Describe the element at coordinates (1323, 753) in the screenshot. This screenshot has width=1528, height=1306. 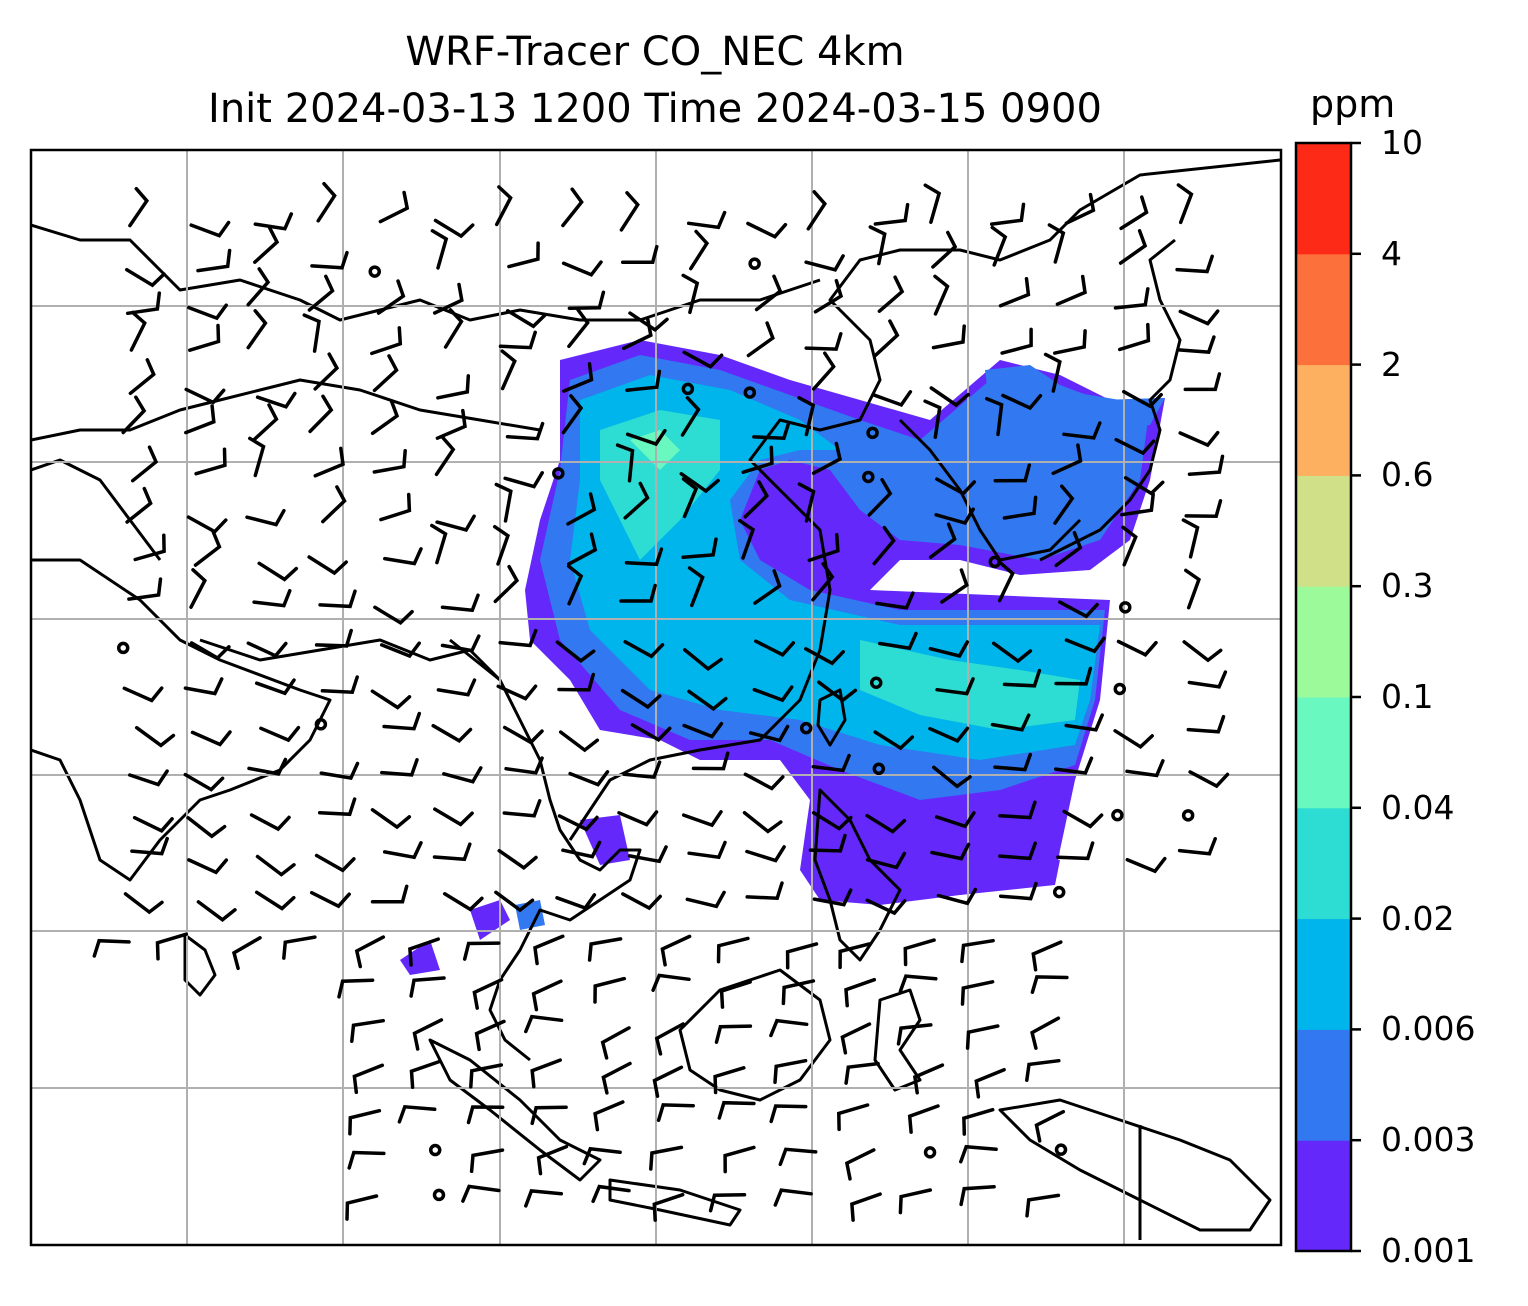
I see `colorbar-segment` at that location.